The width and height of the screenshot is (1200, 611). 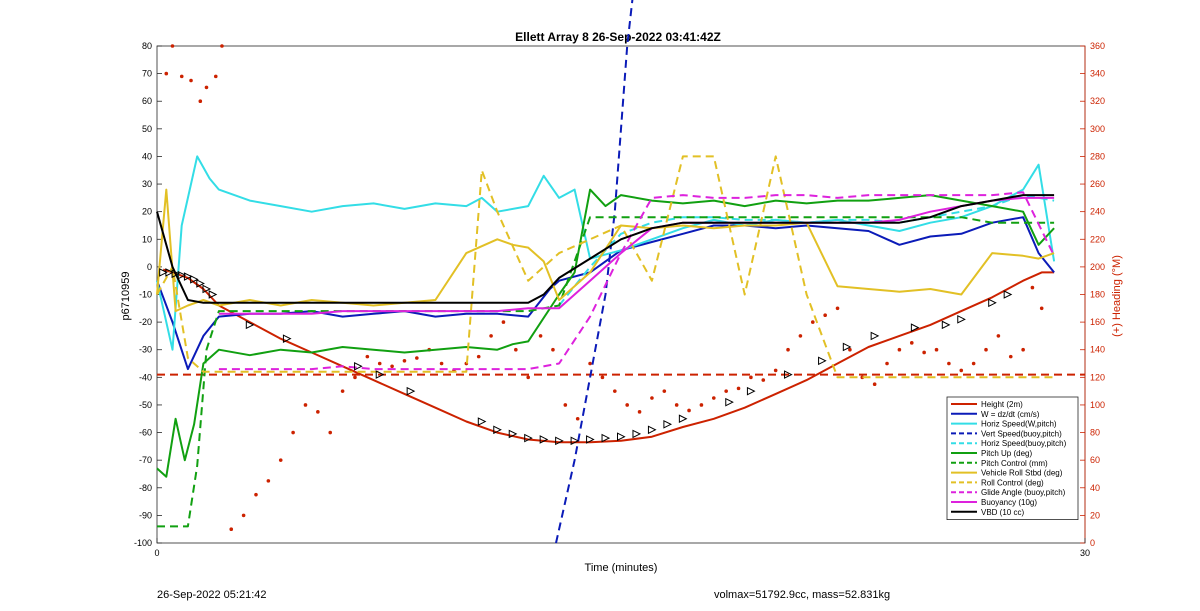 What do you see at coordinates (147, 239) in the screenshot?
I see `y-tick-label: 10` at bounding box center [147, 239].